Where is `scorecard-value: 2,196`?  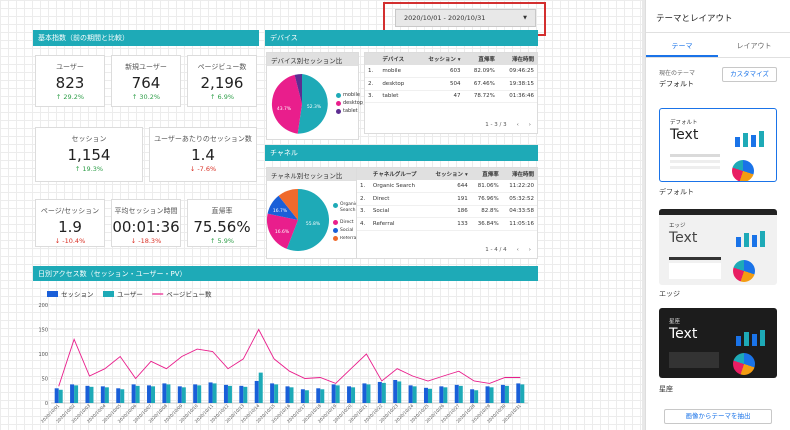
scorecard-value: 2,196 is located at coordinates (222, 83).